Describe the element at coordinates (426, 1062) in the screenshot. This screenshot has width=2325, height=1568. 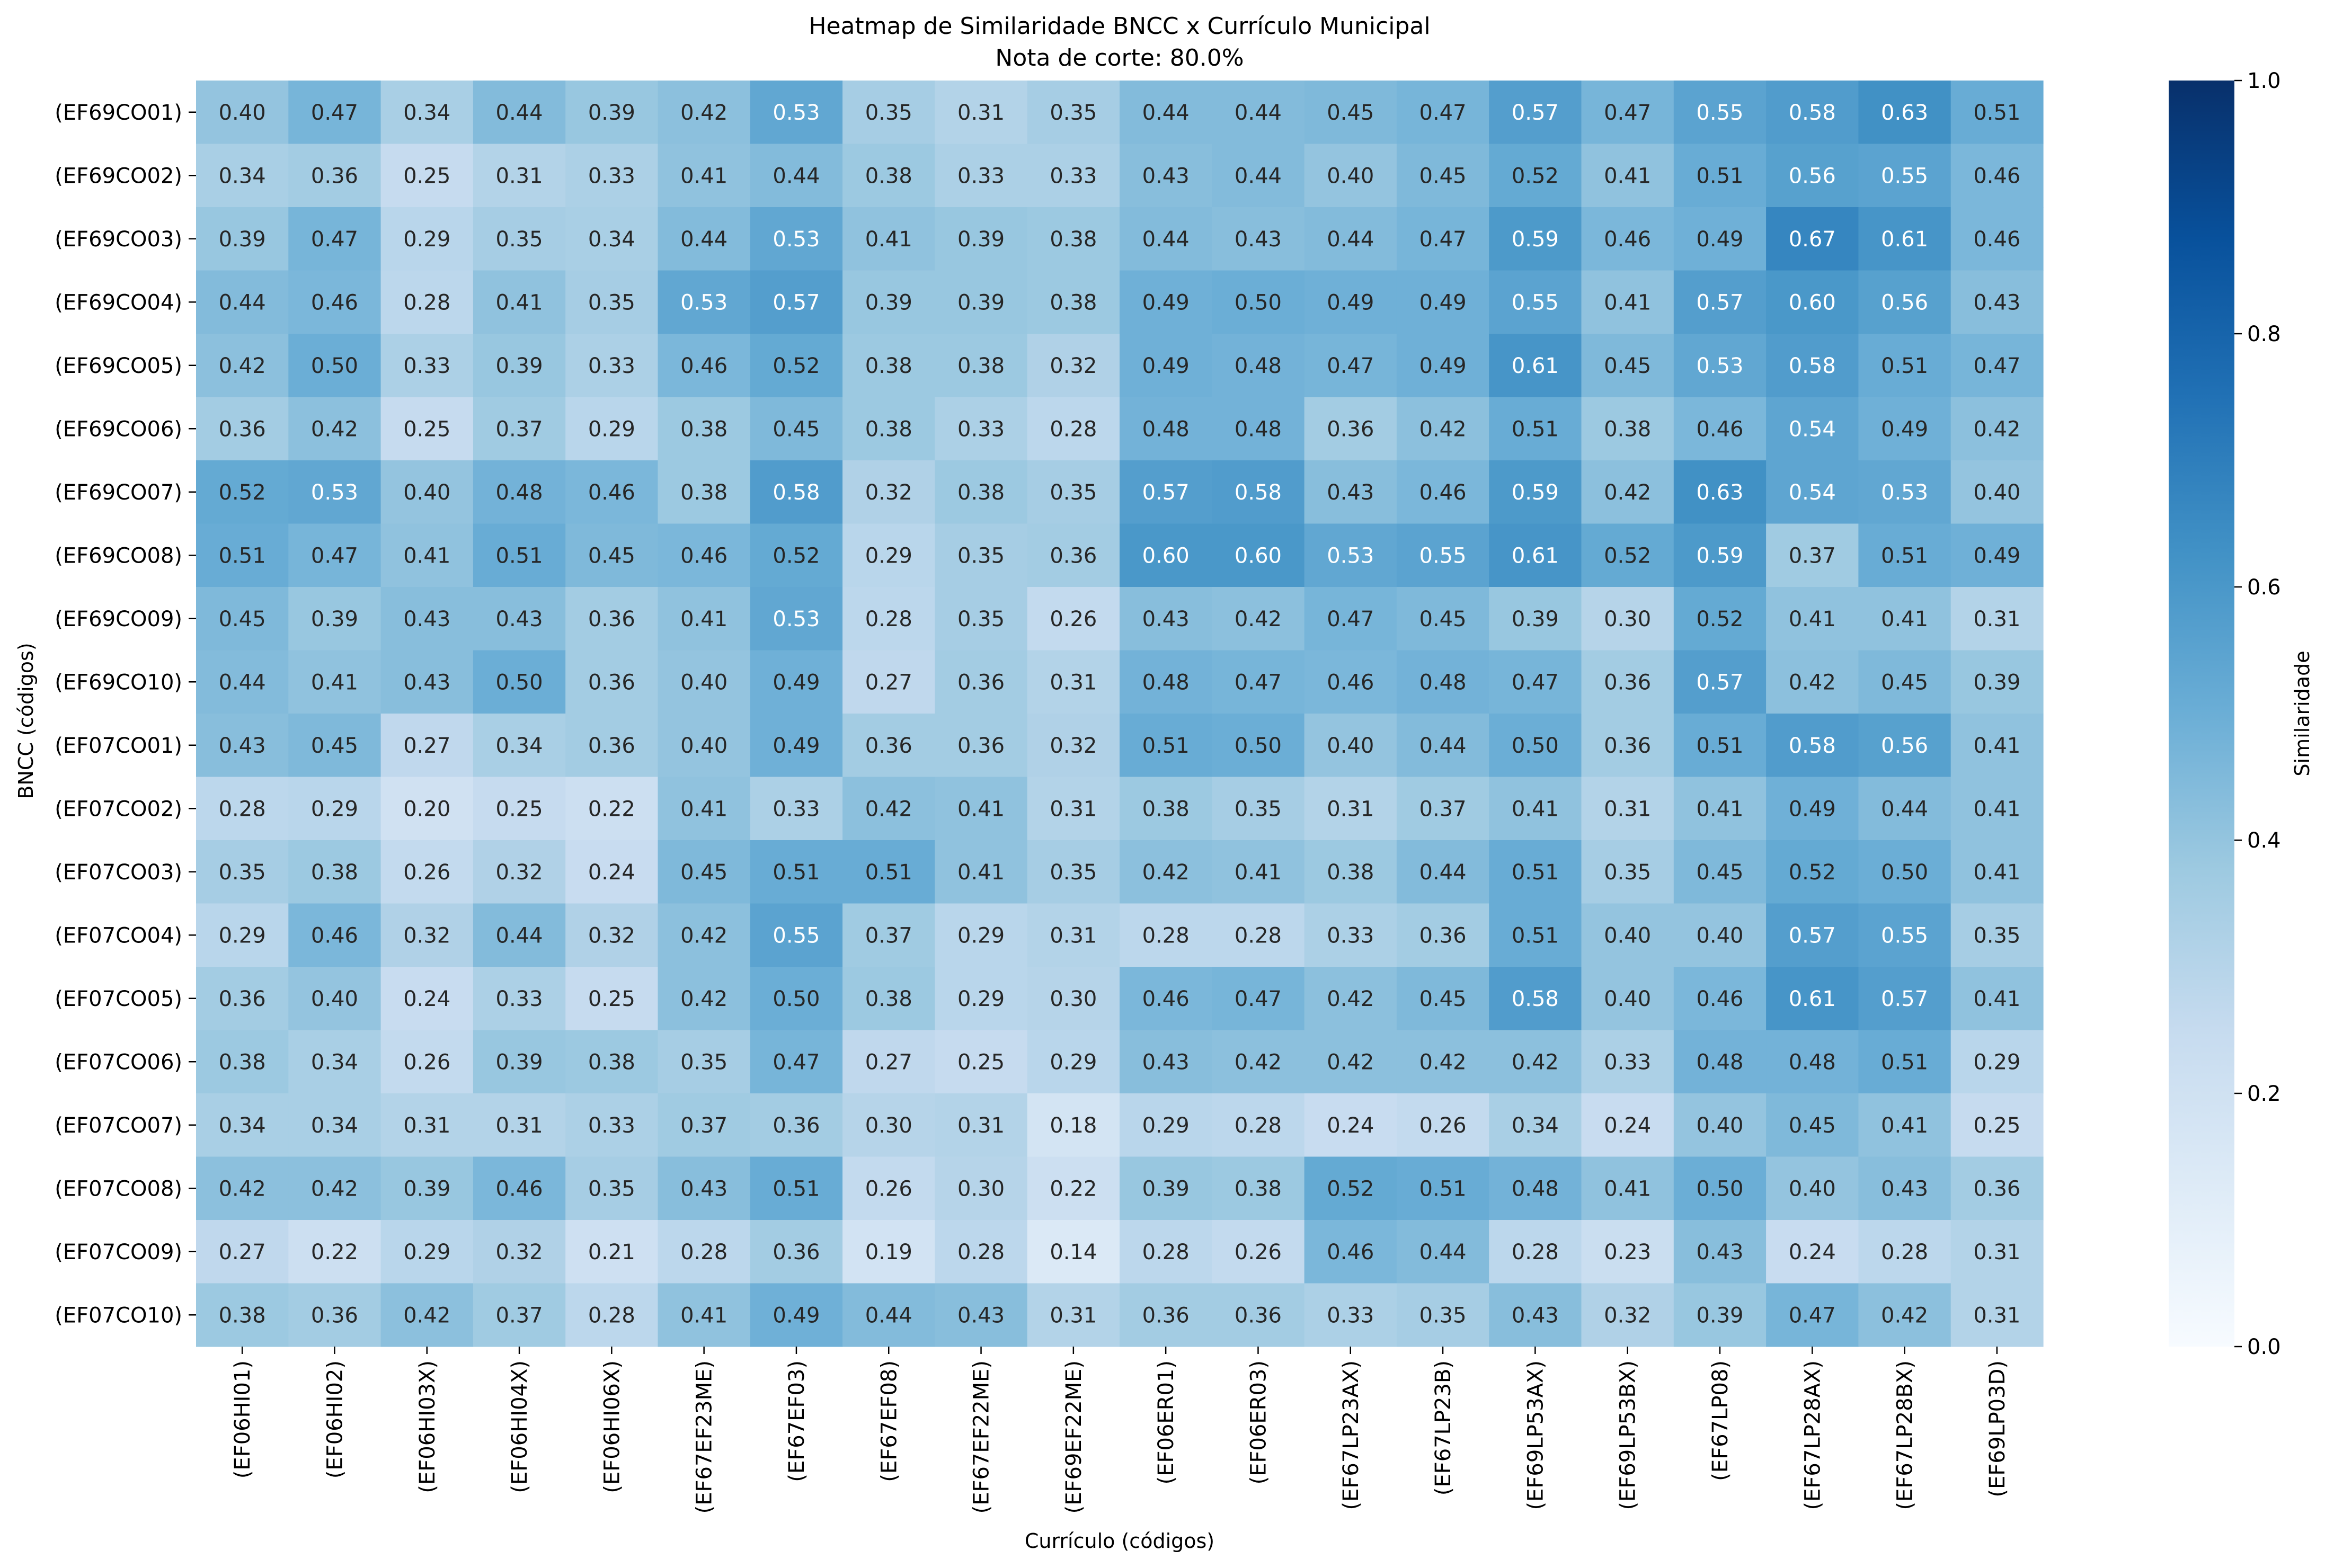
I see `cell-value-label: 0.26` at that location.